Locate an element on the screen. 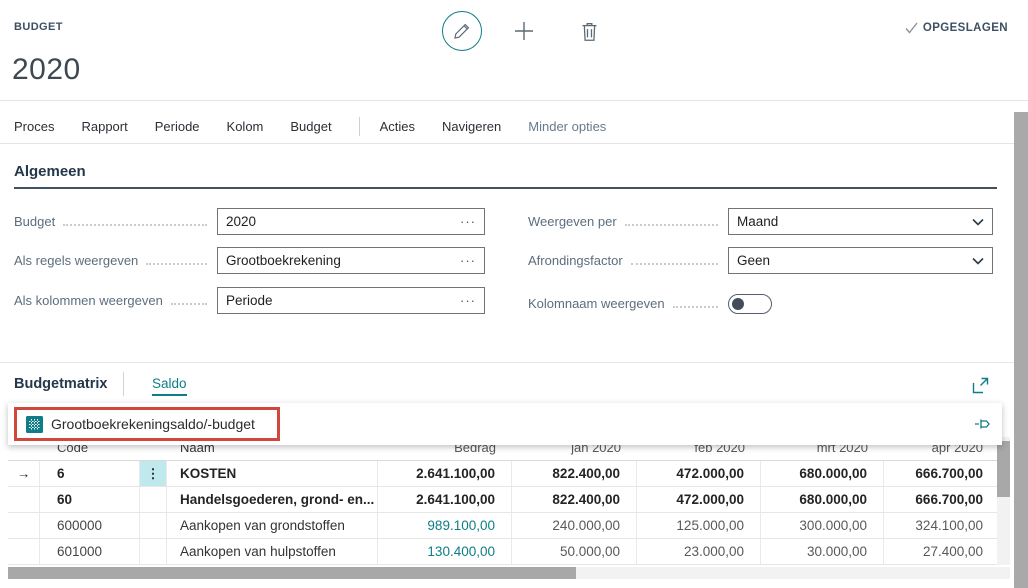 This screenshot has height=588, width=1028. code-cell: 600000 is located at coordinates (90, 525).